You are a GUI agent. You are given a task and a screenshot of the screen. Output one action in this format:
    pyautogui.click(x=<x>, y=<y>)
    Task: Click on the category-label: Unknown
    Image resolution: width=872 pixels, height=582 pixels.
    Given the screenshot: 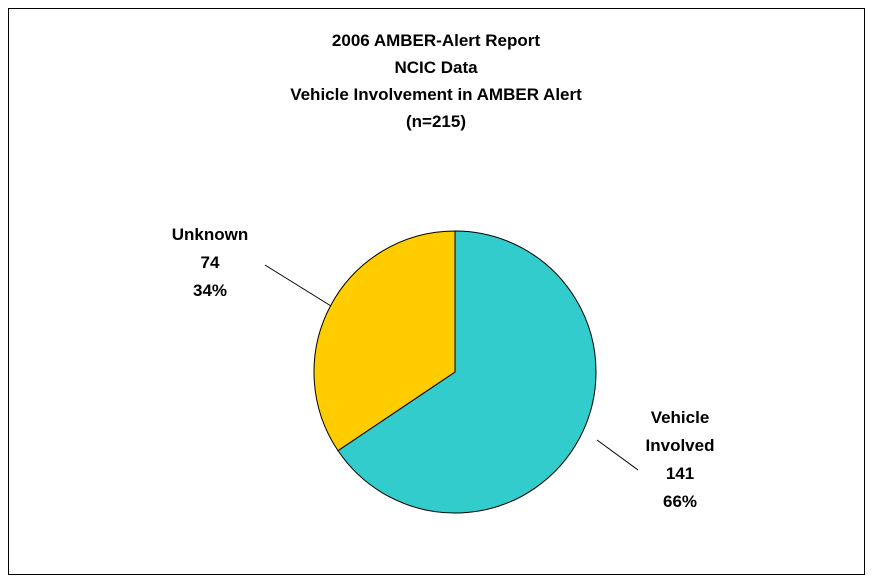 What is the action you would take?
    pyautogui.click(x=210, y=234)
    